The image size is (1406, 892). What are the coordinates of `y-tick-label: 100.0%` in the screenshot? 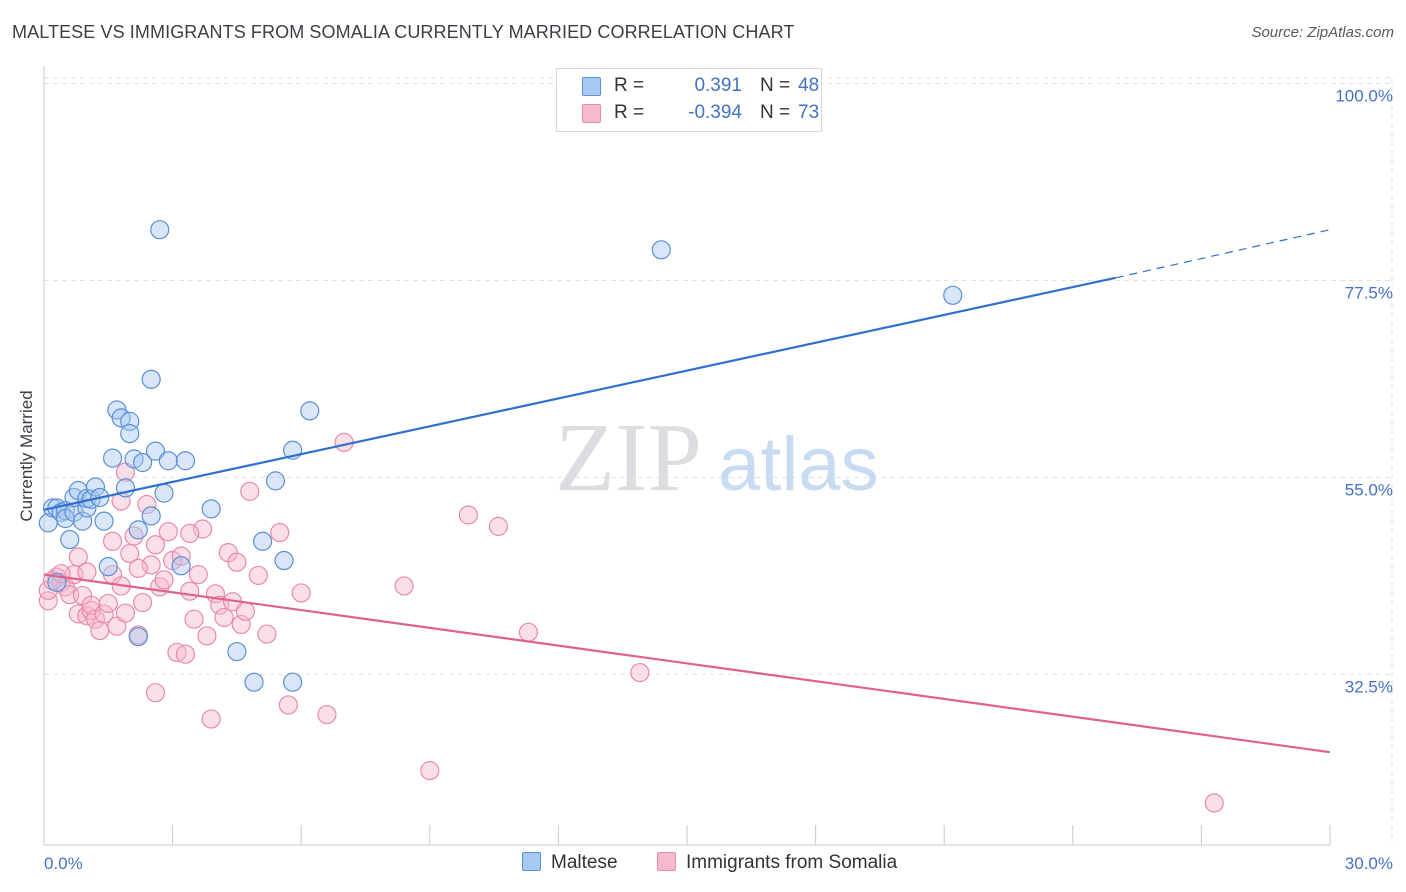 It's located at (1364, 96).